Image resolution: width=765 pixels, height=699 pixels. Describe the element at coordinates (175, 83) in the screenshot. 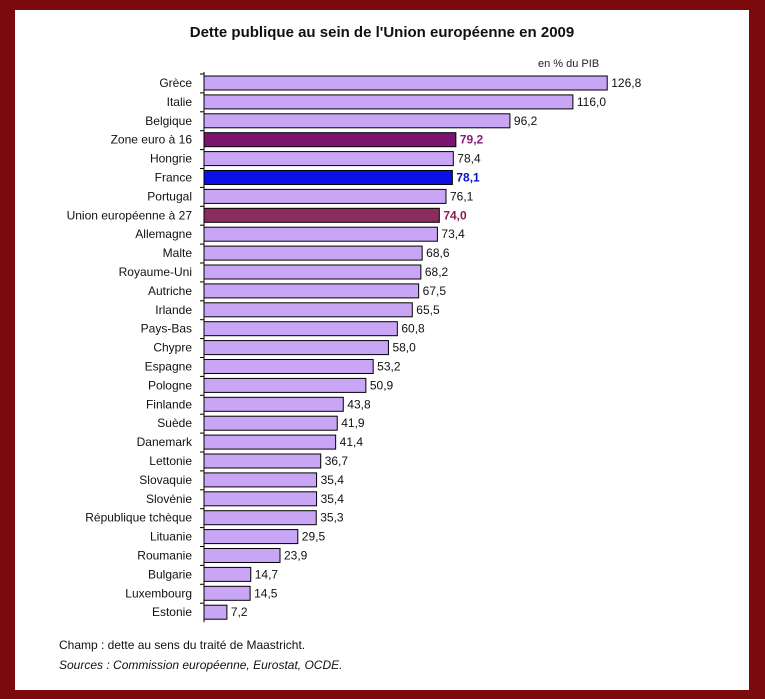

I see `category-label: Grèce` at that location.